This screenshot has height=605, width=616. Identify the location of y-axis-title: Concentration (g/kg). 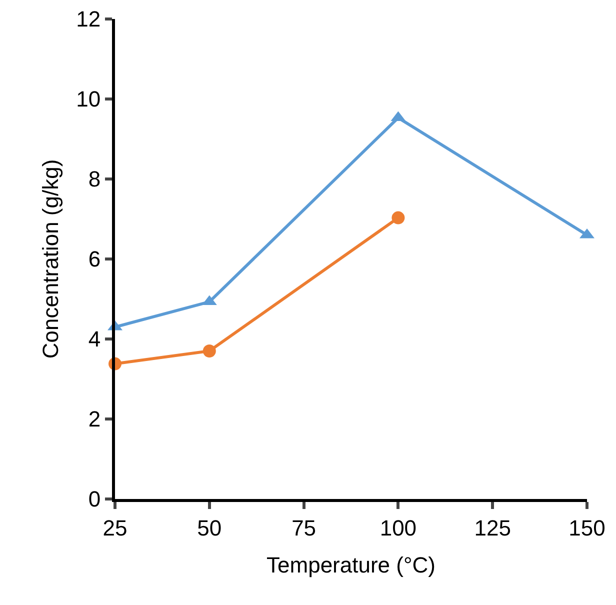
(50, 259).